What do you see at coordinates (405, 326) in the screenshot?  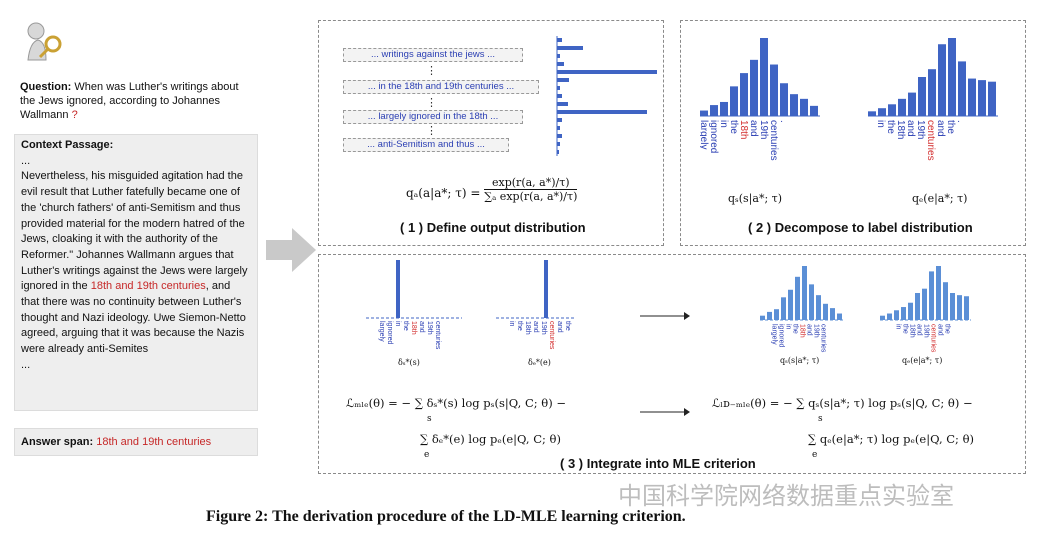 I see `delta-tick-label: the` at bounding box center [405, 326].